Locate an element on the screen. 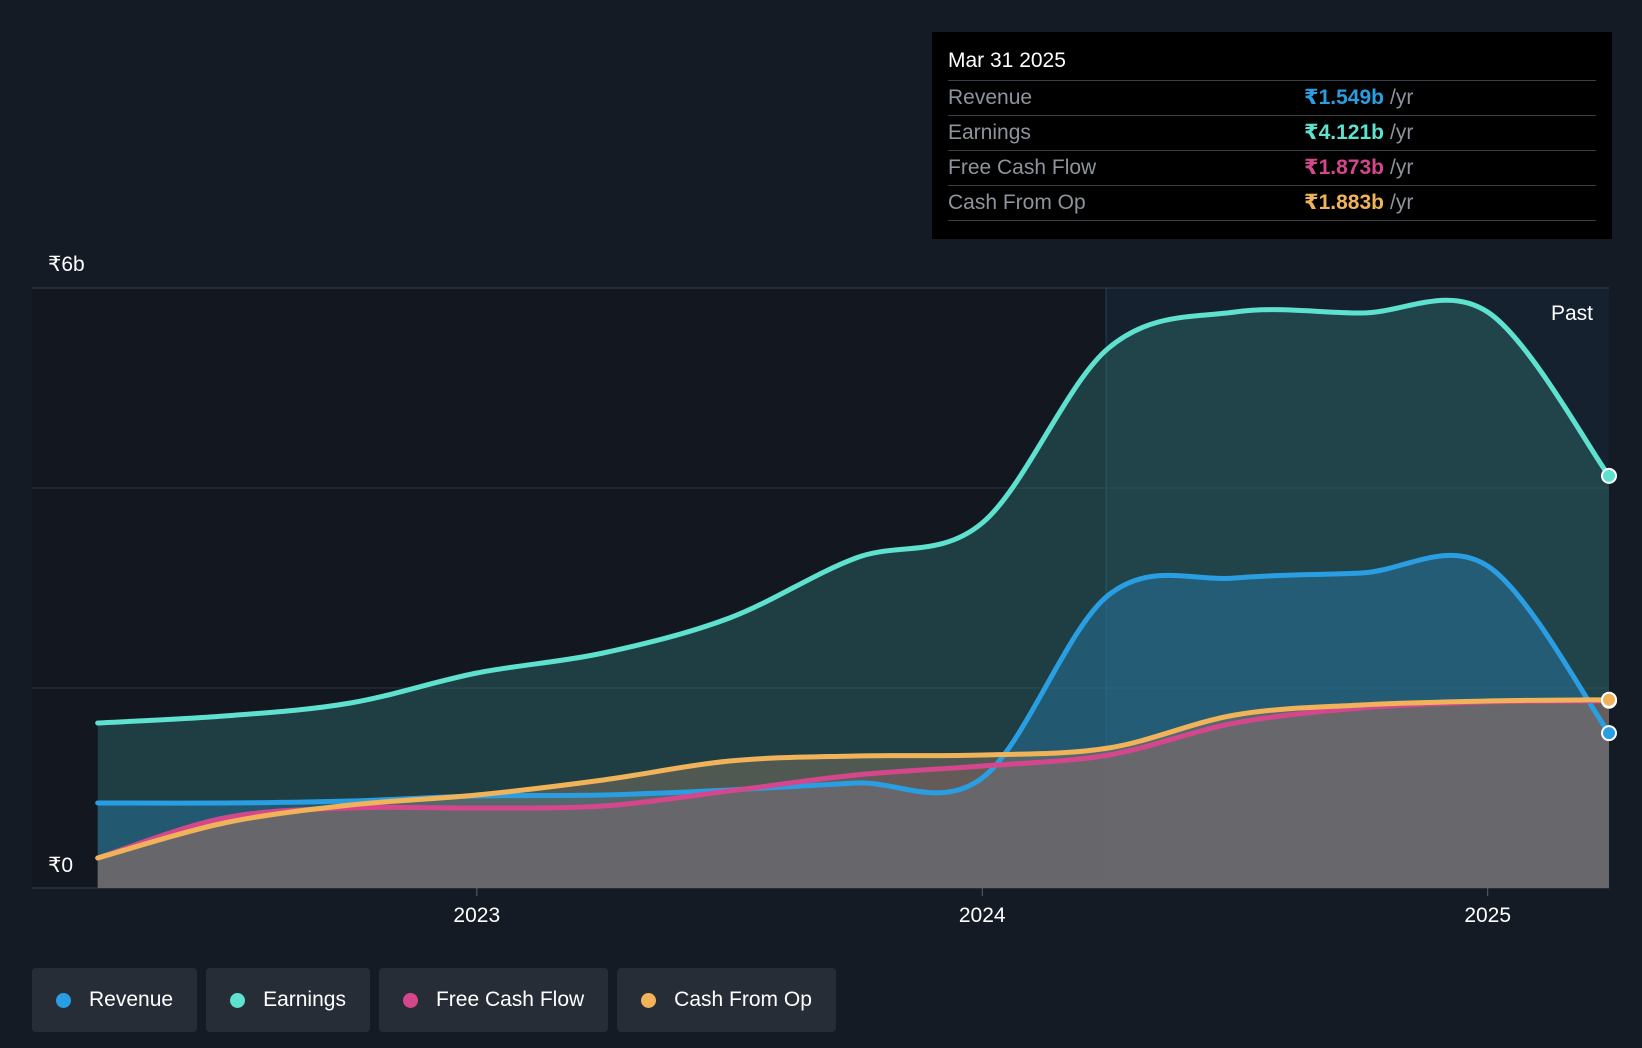 The width and height of the screenshot is (1642, 1048). tooltip-label: Free Cash Flow is located at coordinates (1022, 167).